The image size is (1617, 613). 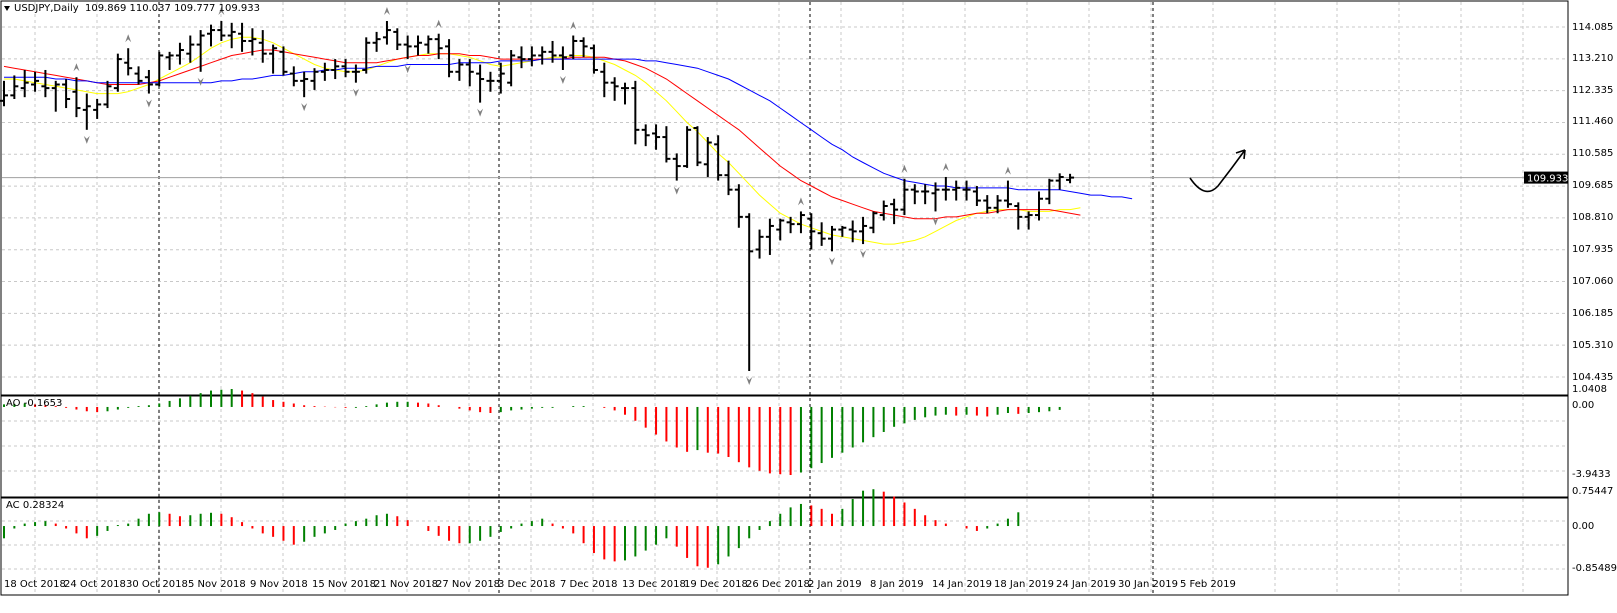 What do you see at coordinates (532, 432) in the screenshot?
I see `ao-histogram` at bounding box center [532, 432].